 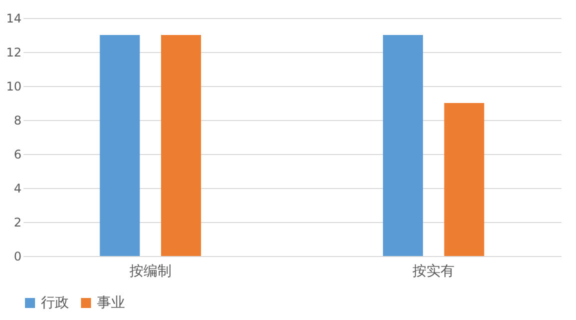 I want to click on y-tick-label: 8, so click(x=18, y=121).